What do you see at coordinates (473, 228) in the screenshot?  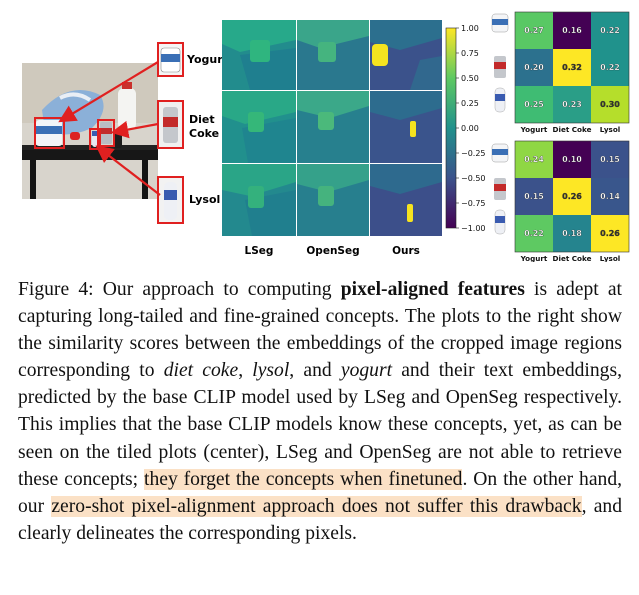 I see `tick-neg-1-00: −1.00` at bounding box center [473, 228].